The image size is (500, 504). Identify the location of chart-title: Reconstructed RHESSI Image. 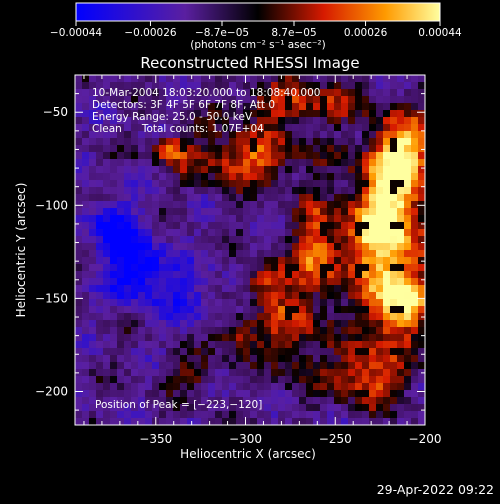
(249, 63).